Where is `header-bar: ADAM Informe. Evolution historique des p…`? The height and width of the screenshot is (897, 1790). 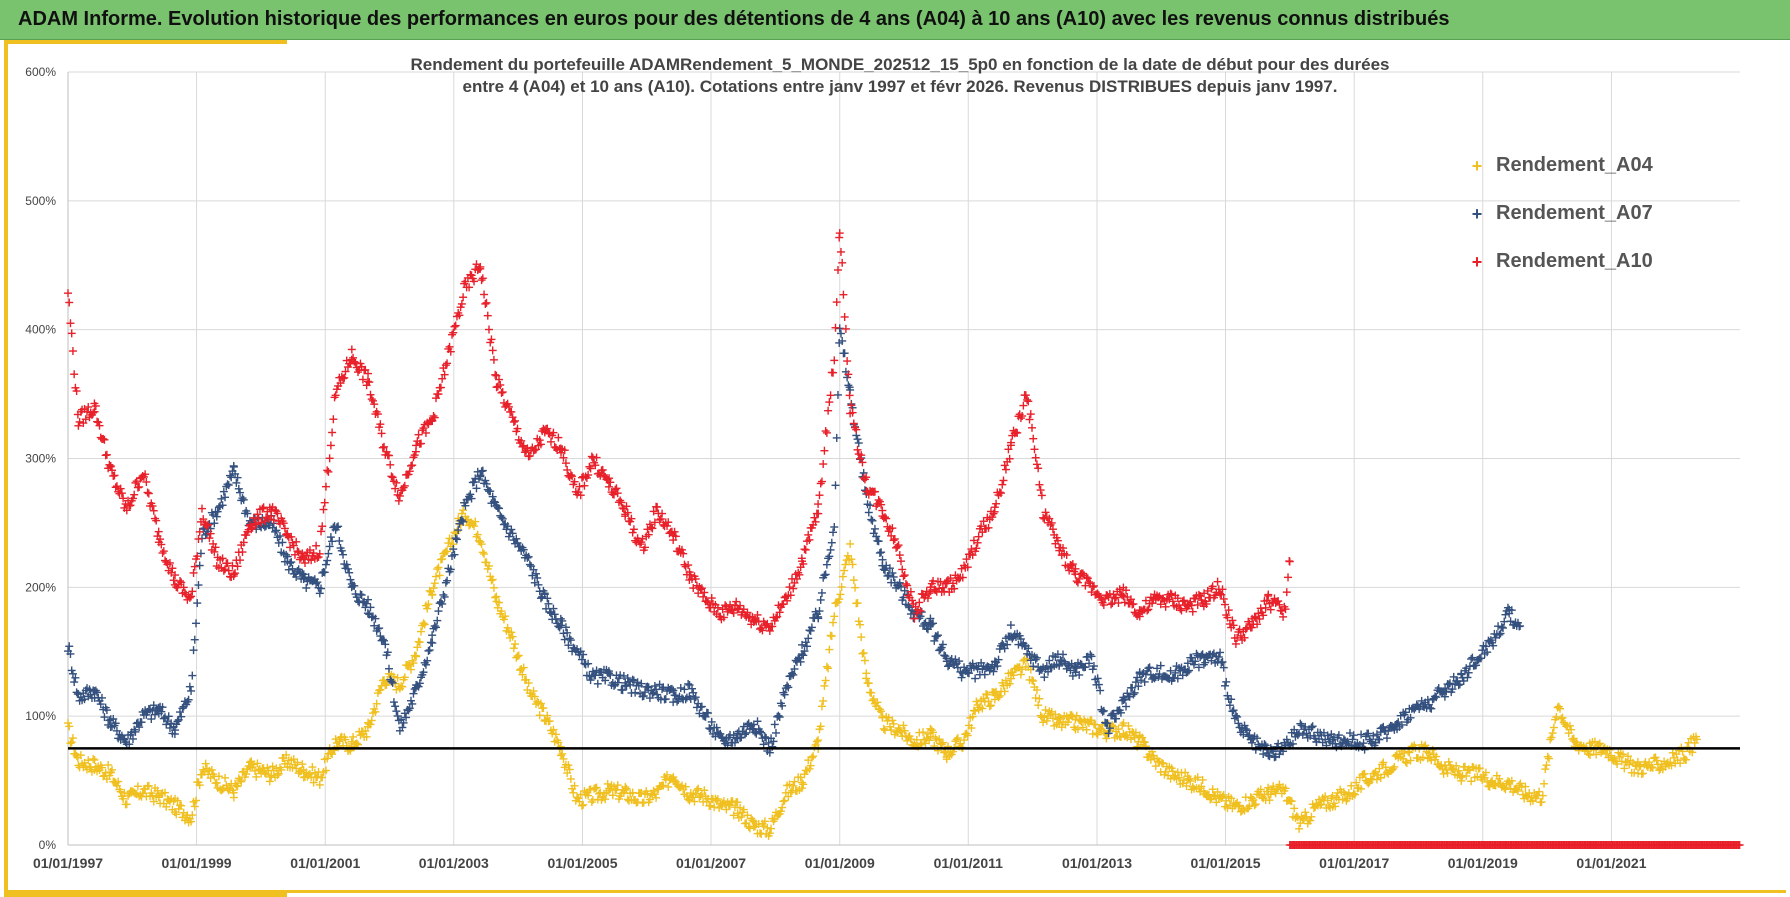
header-bar: ADAM Informe. Evolution historique des p… is located at coordinates (895, 20).